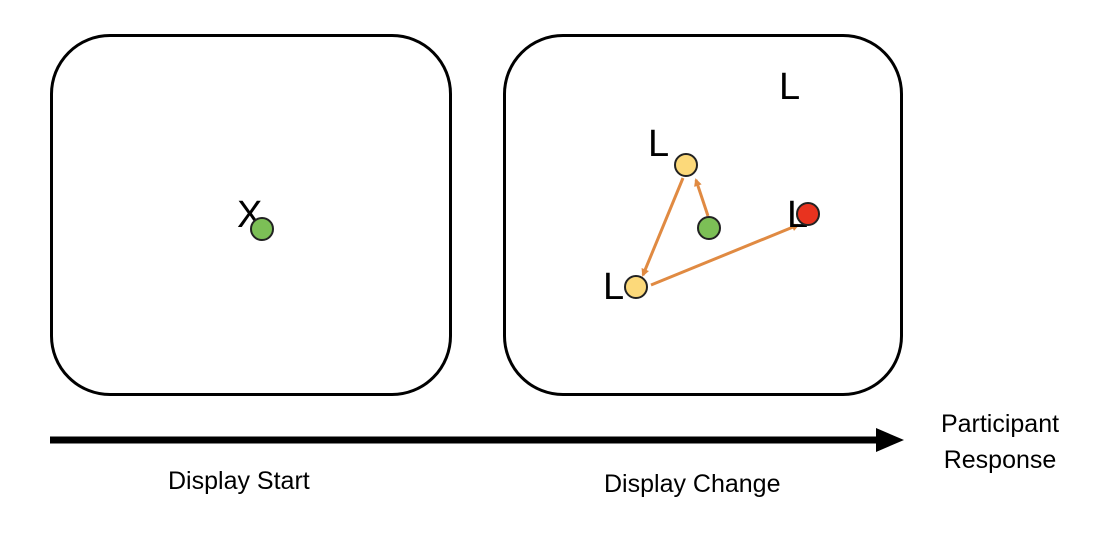  What do you see at coordinates (790, 87) in the screenshot?
I see `distractor-letter-top-right: L` at bounding box center [790, 87].